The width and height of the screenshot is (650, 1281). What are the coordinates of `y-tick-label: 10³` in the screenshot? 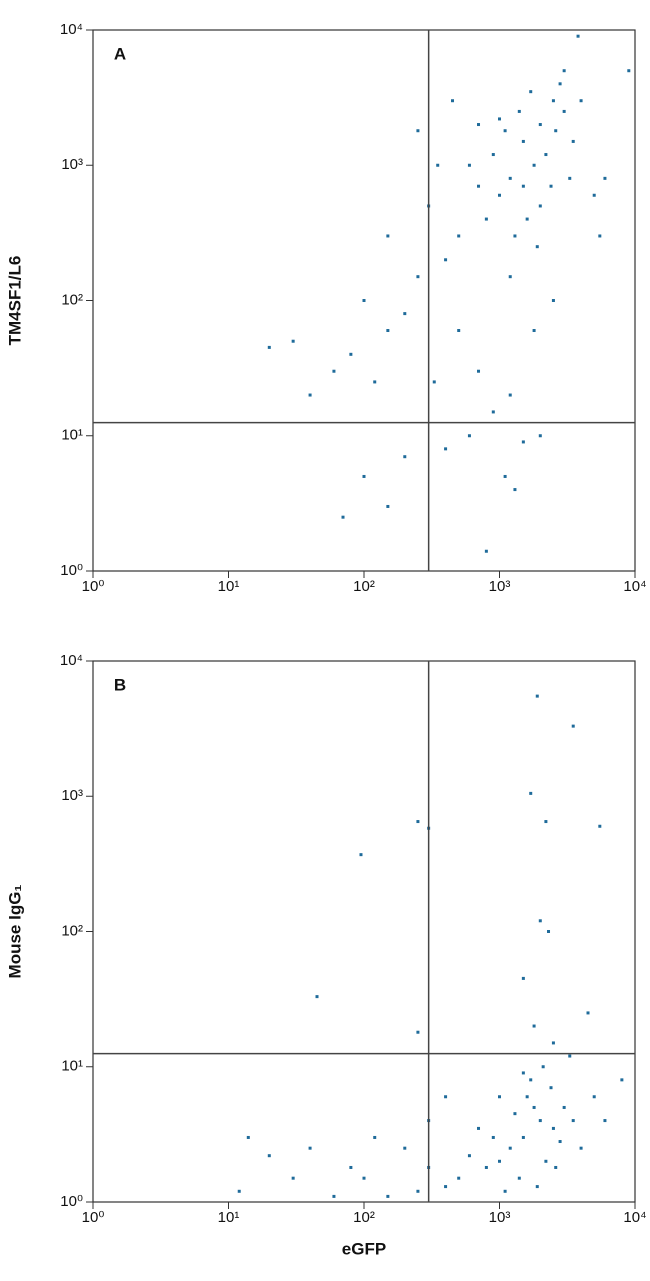 It's located at (72, 795).